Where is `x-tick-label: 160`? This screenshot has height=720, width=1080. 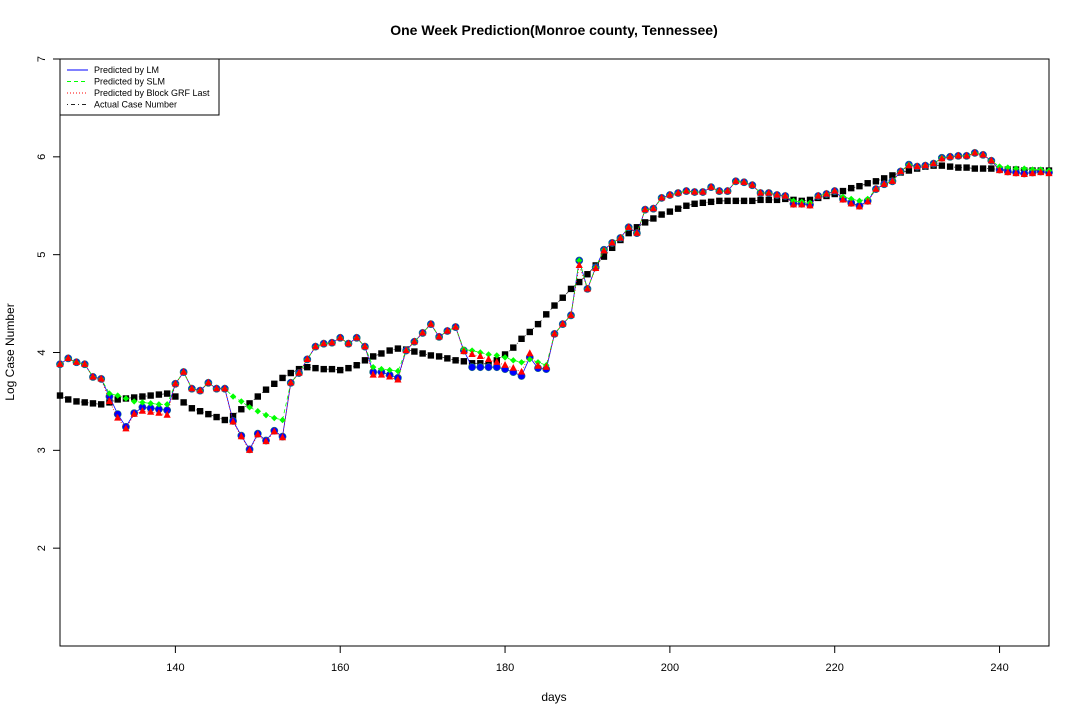 x-tick-label: 160 is located at coordinates (340, 668).